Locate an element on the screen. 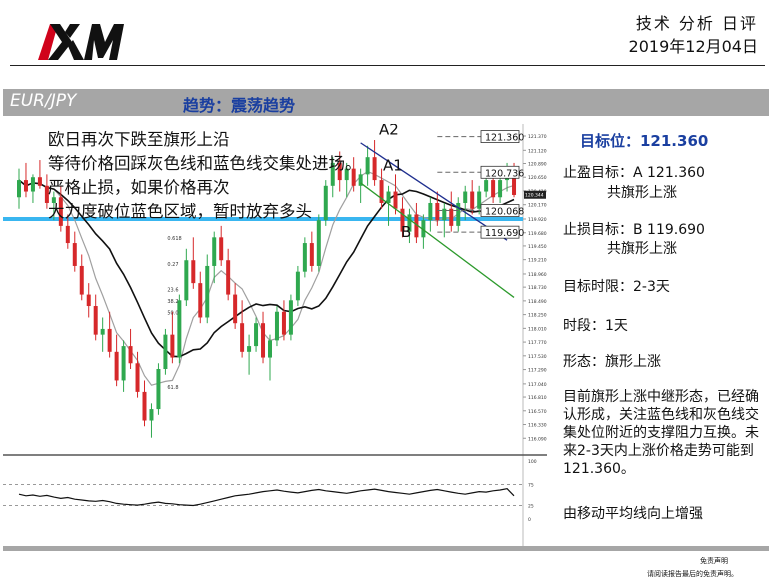 The width and height of the screenshot is (775, 586). oscillator-line is located at coordinates (266, 497).